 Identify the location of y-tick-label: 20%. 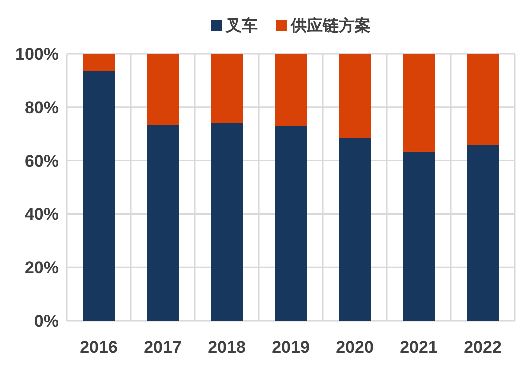
(41, 268).